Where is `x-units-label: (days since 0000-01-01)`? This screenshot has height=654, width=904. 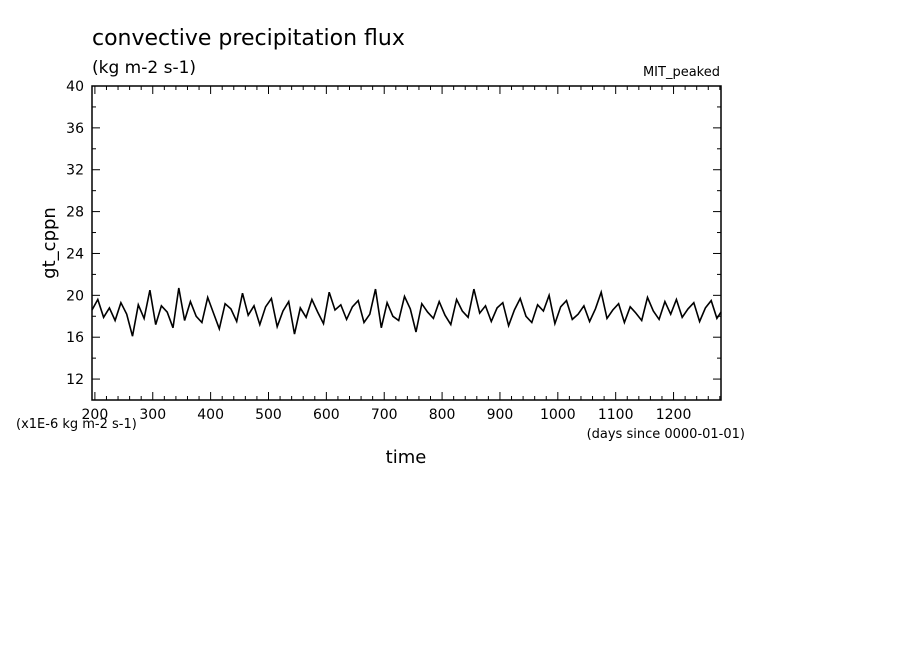 x-units-label: (days since 0000-01-01) is located at coordinates (666, 434).